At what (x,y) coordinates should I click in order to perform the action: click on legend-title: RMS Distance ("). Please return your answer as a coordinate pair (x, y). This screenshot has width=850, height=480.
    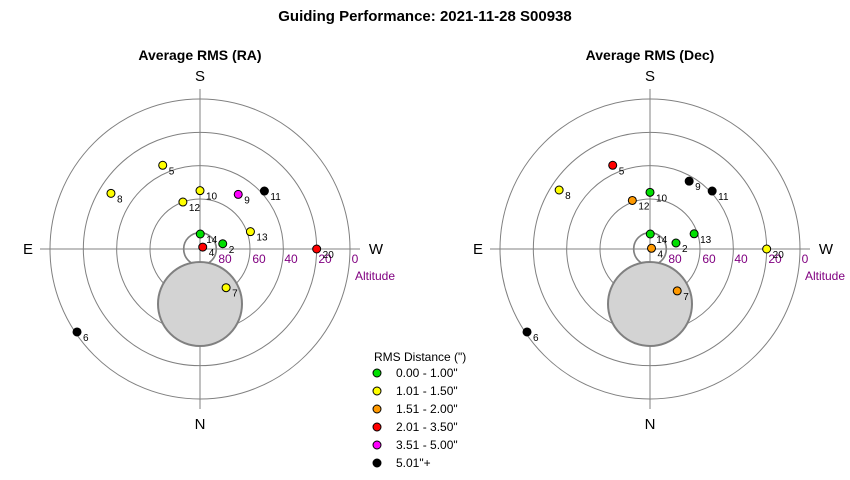
    Looking at the image, I should click on (420, 357).